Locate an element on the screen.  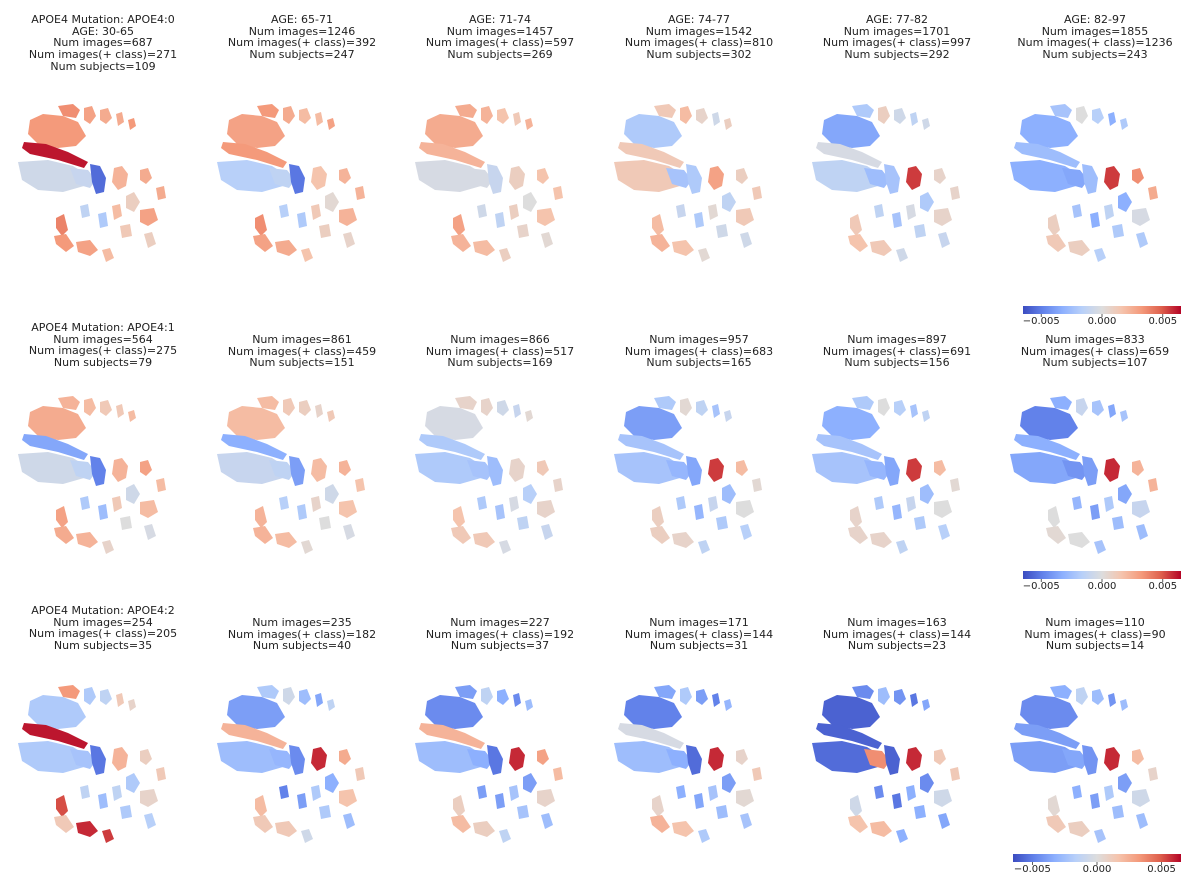
num-images-label: Num images=897 is located at coordinates (897, 339).